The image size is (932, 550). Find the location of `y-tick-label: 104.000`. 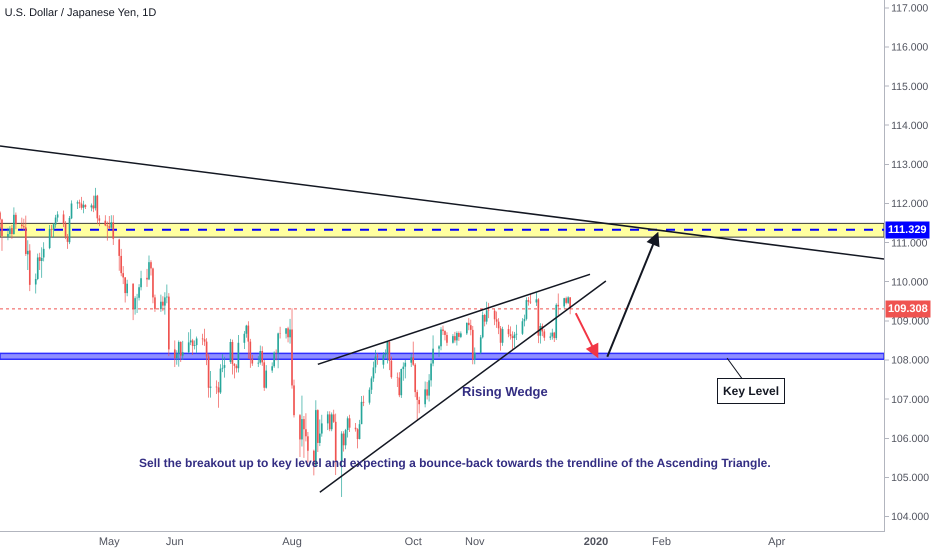

y-tick-label: 104.000 is located at coordinates (910, 517).